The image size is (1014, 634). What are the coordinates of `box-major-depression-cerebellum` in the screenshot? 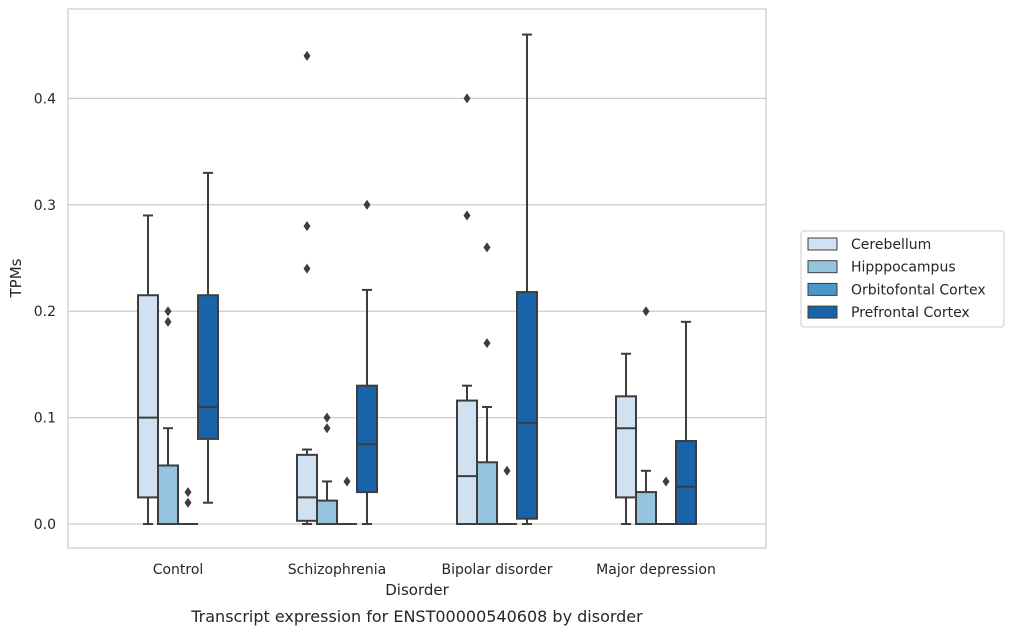 It's located at (626, 438).